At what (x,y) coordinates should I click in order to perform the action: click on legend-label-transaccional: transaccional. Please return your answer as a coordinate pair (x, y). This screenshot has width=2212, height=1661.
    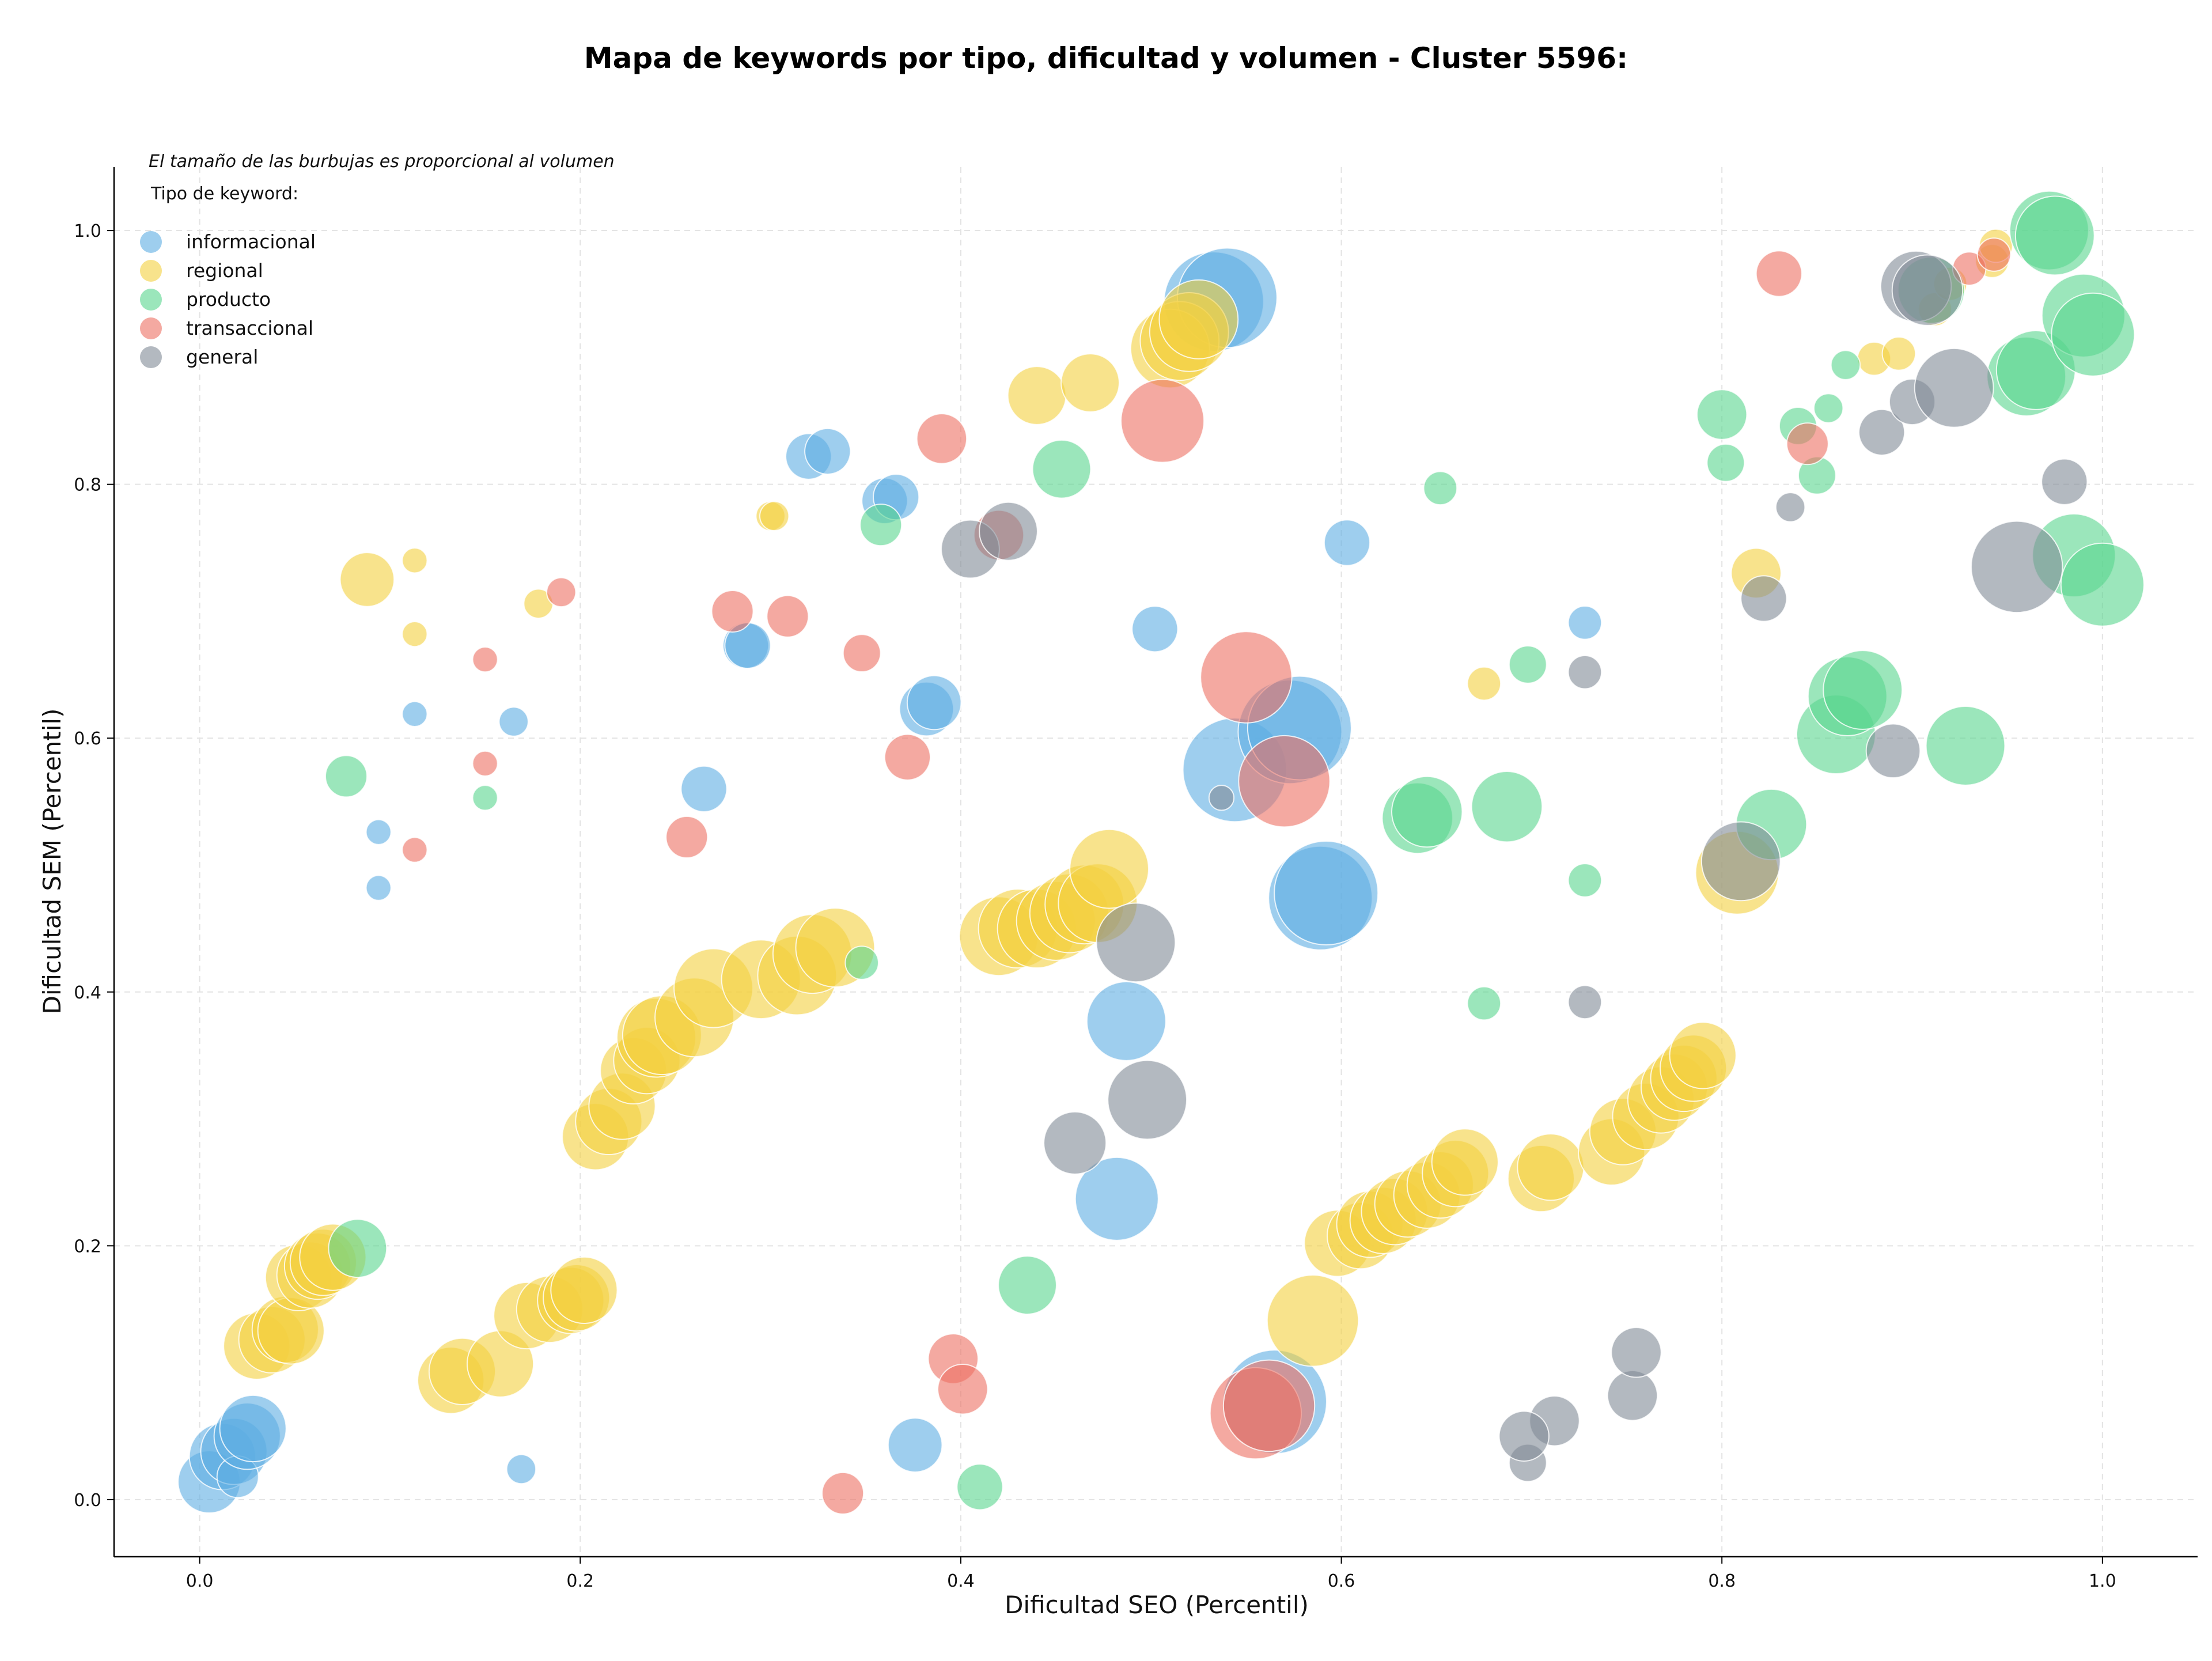
    Looking at the image, I should click on (249, 328).